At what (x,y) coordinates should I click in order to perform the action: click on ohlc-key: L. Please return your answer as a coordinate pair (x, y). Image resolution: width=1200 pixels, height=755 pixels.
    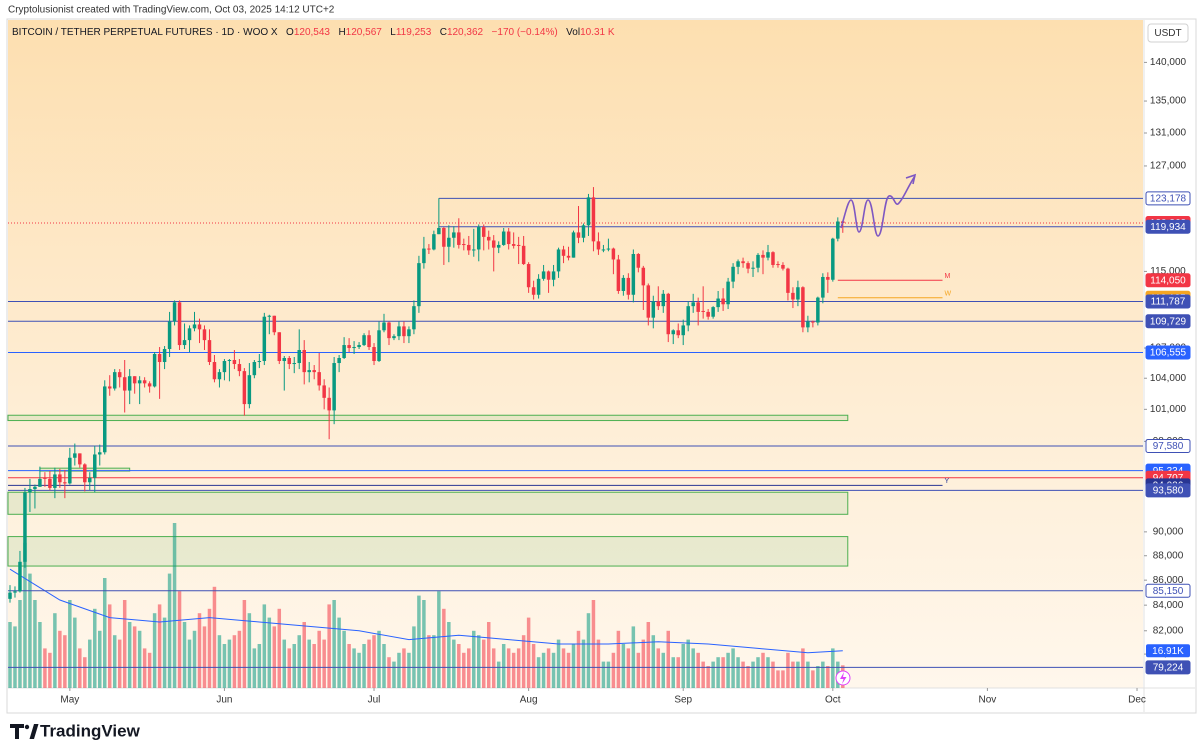
    Looking at the image, I should click on (393, 32).